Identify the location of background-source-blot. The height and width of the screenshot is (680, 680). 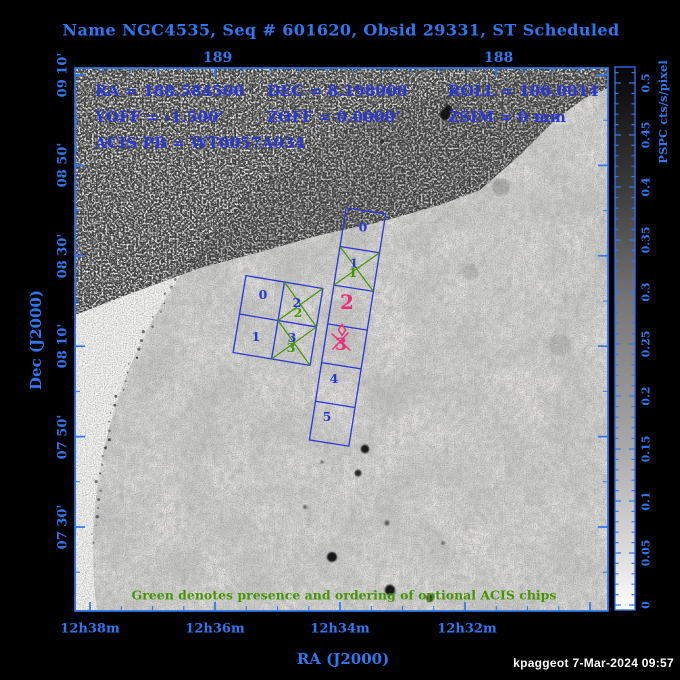
(445, 114).